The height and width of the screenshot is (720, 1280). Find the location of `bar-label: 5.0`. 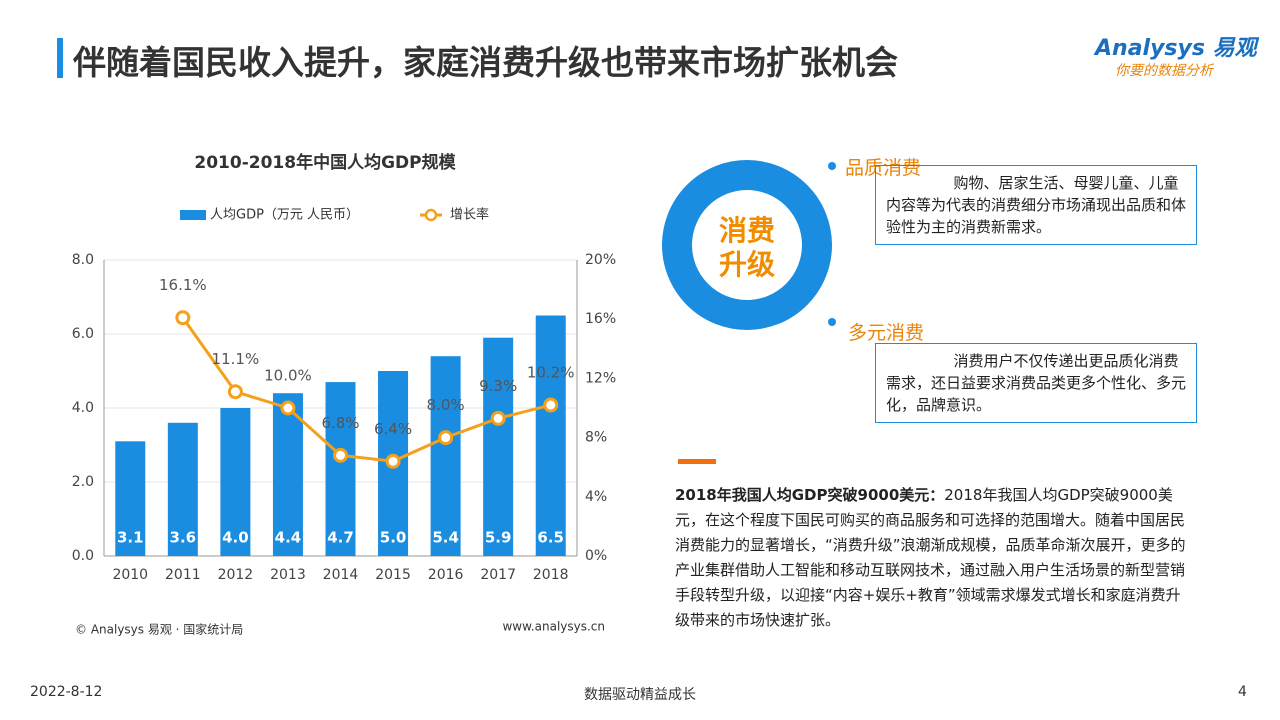

bar-label: 5.0 is located at coordinates (393, 538).